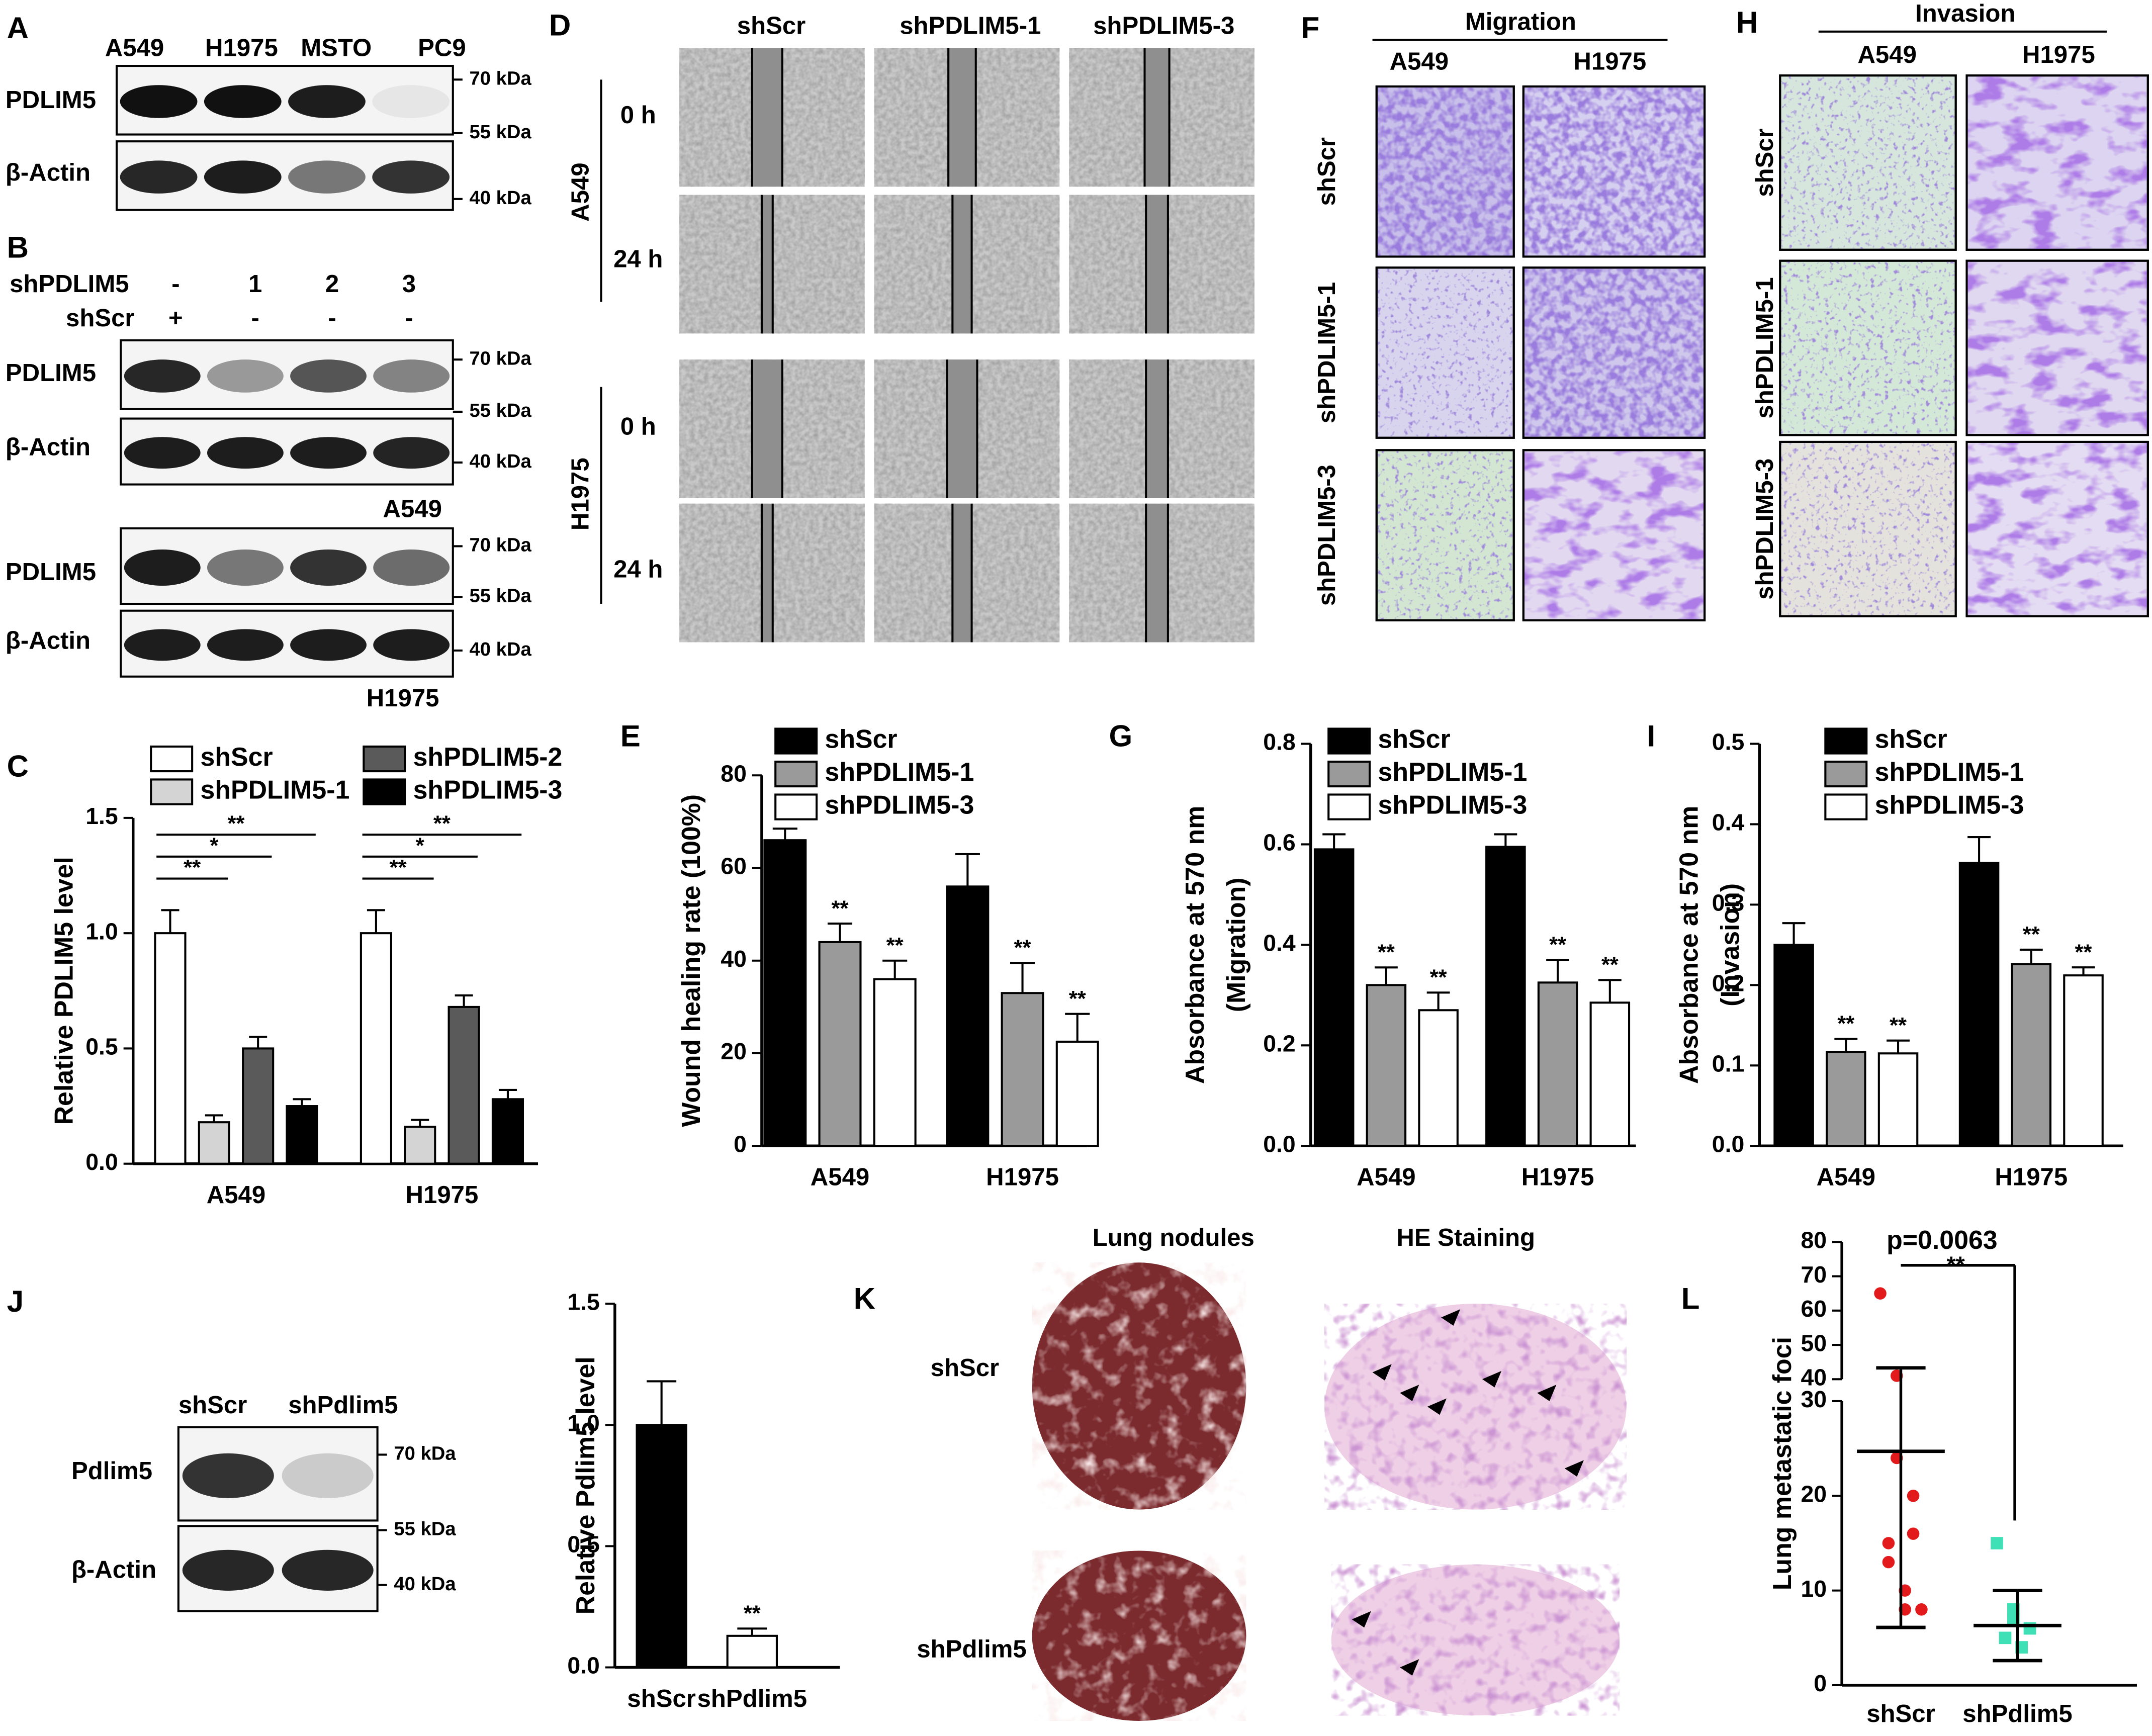  I want to click on lung-texture, so click(1139, 1636).